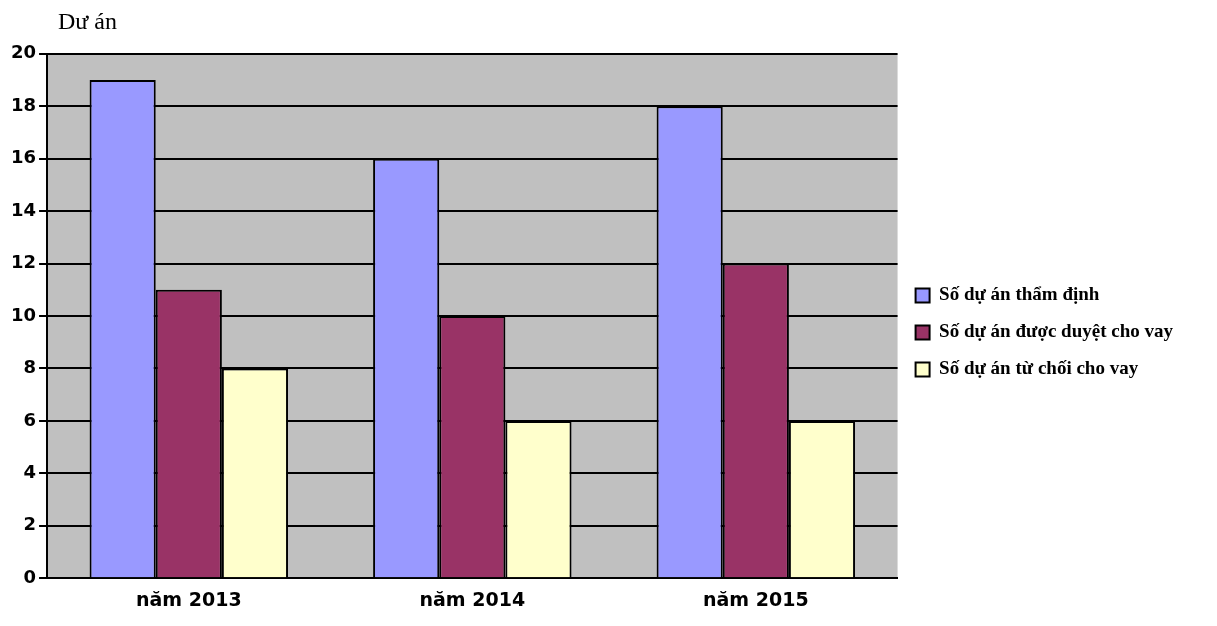  I want to click on y-tick-label: 6, so click(30, 419).